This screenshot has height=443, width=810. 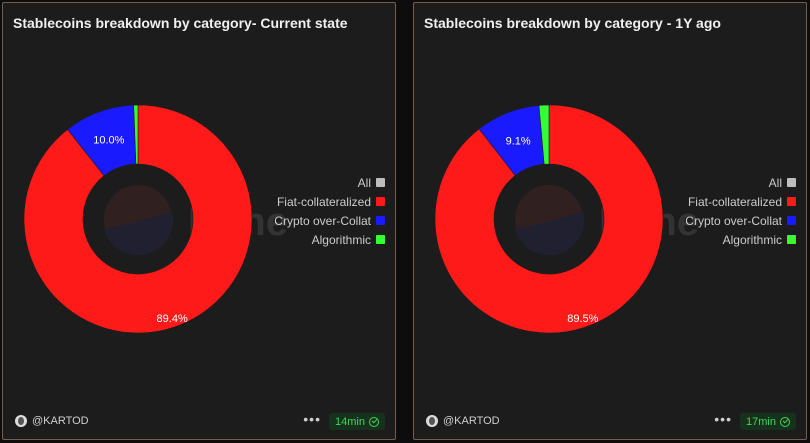 I want to click on data-label: 89.5%, so click(x=582, y=319).